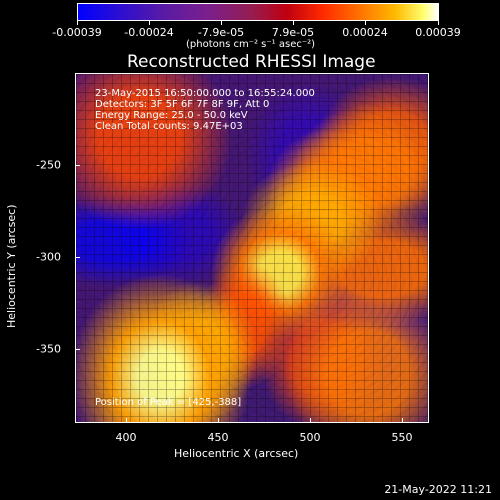 The width and height of the screenshot is (500, 500). What do you see at coordinates (251, 44) in the screenshot?
I see `colorbar-units: (photons cm⁻² s⁻¹ asec⁻²)` at bounding box center [251, 44].